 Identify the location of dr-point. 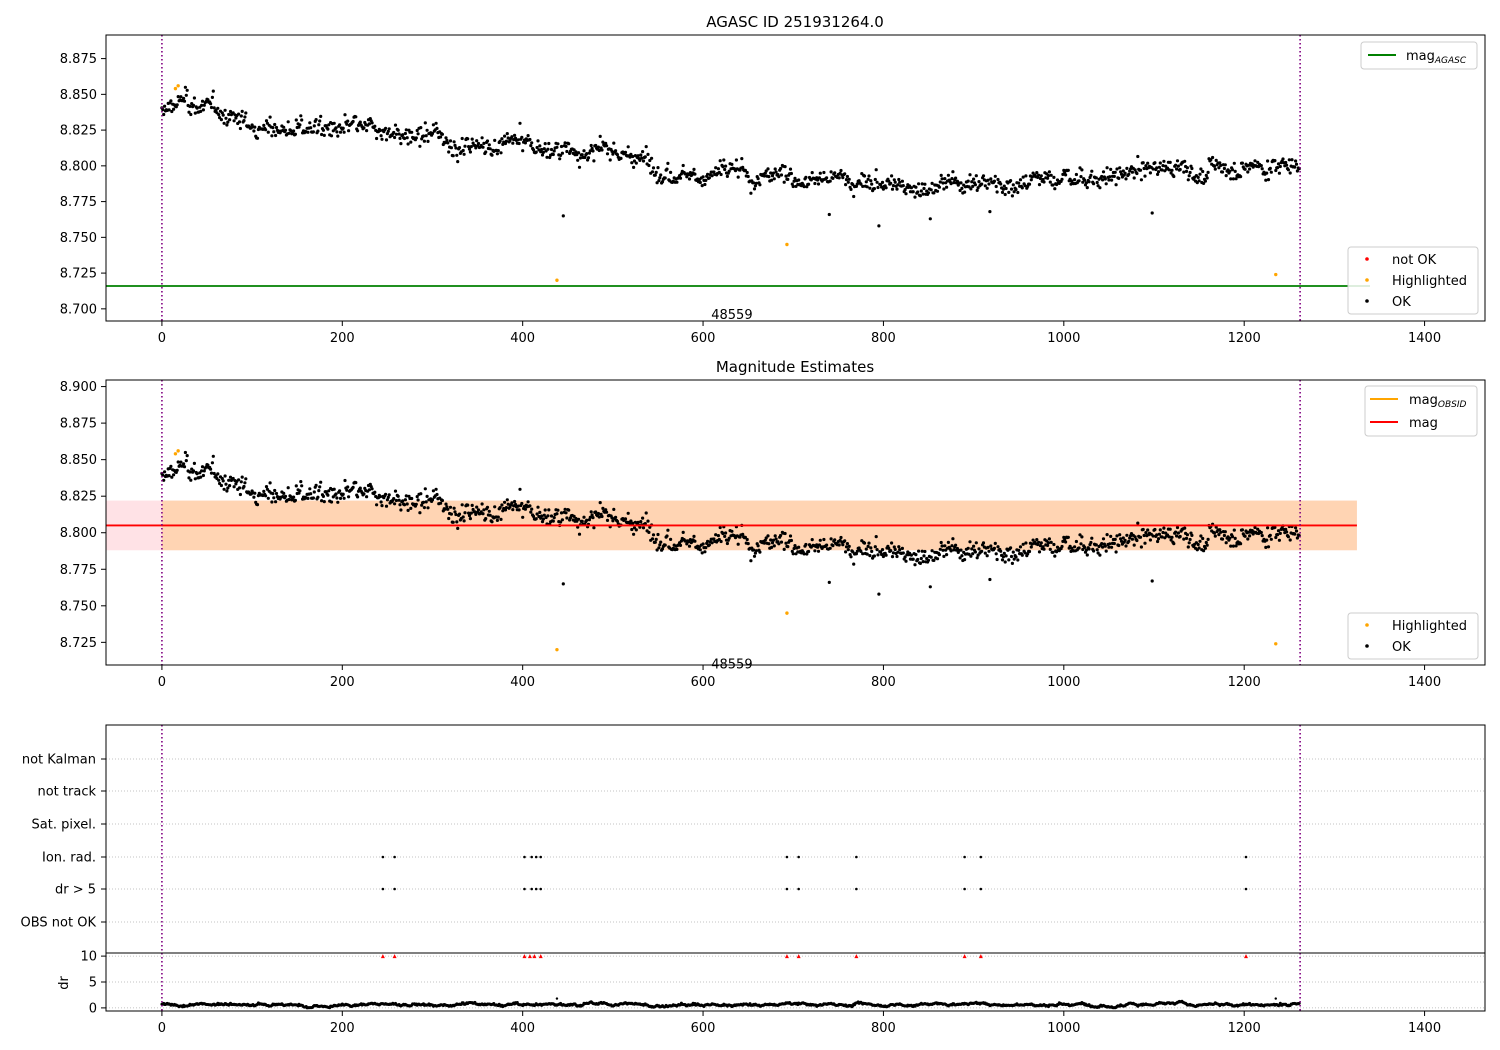
(1275, 998).